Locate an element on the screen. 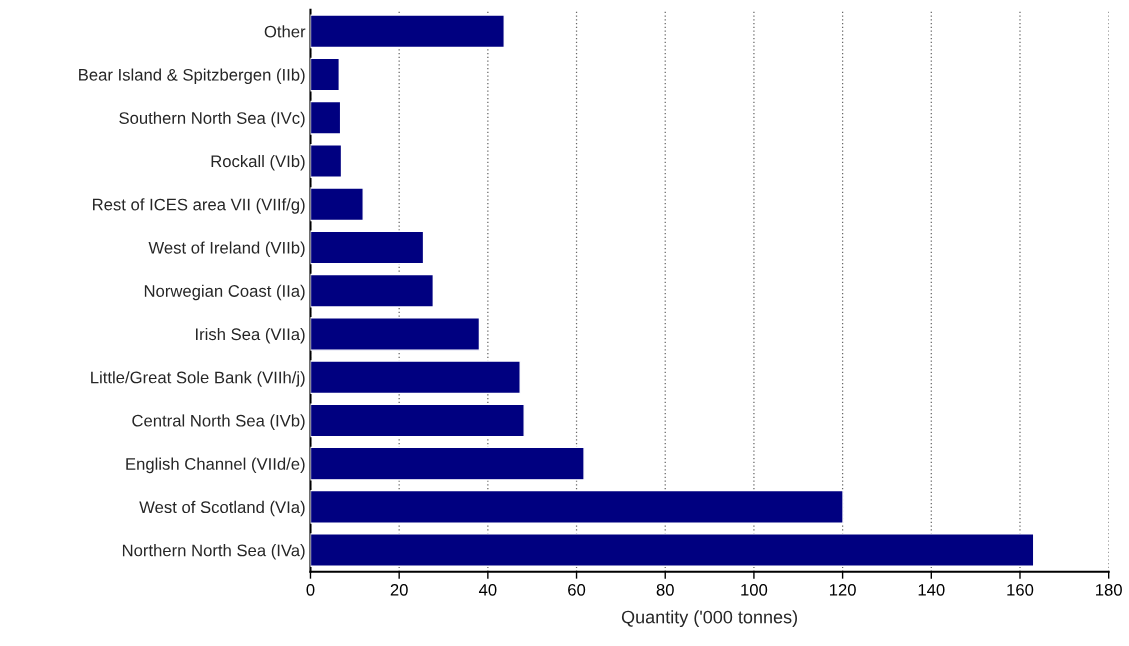 This screenshot has height=646, width=1129. y-tick-label: Rest of ICES area VII (VIIf/g) is located at coordinates (199, 206).